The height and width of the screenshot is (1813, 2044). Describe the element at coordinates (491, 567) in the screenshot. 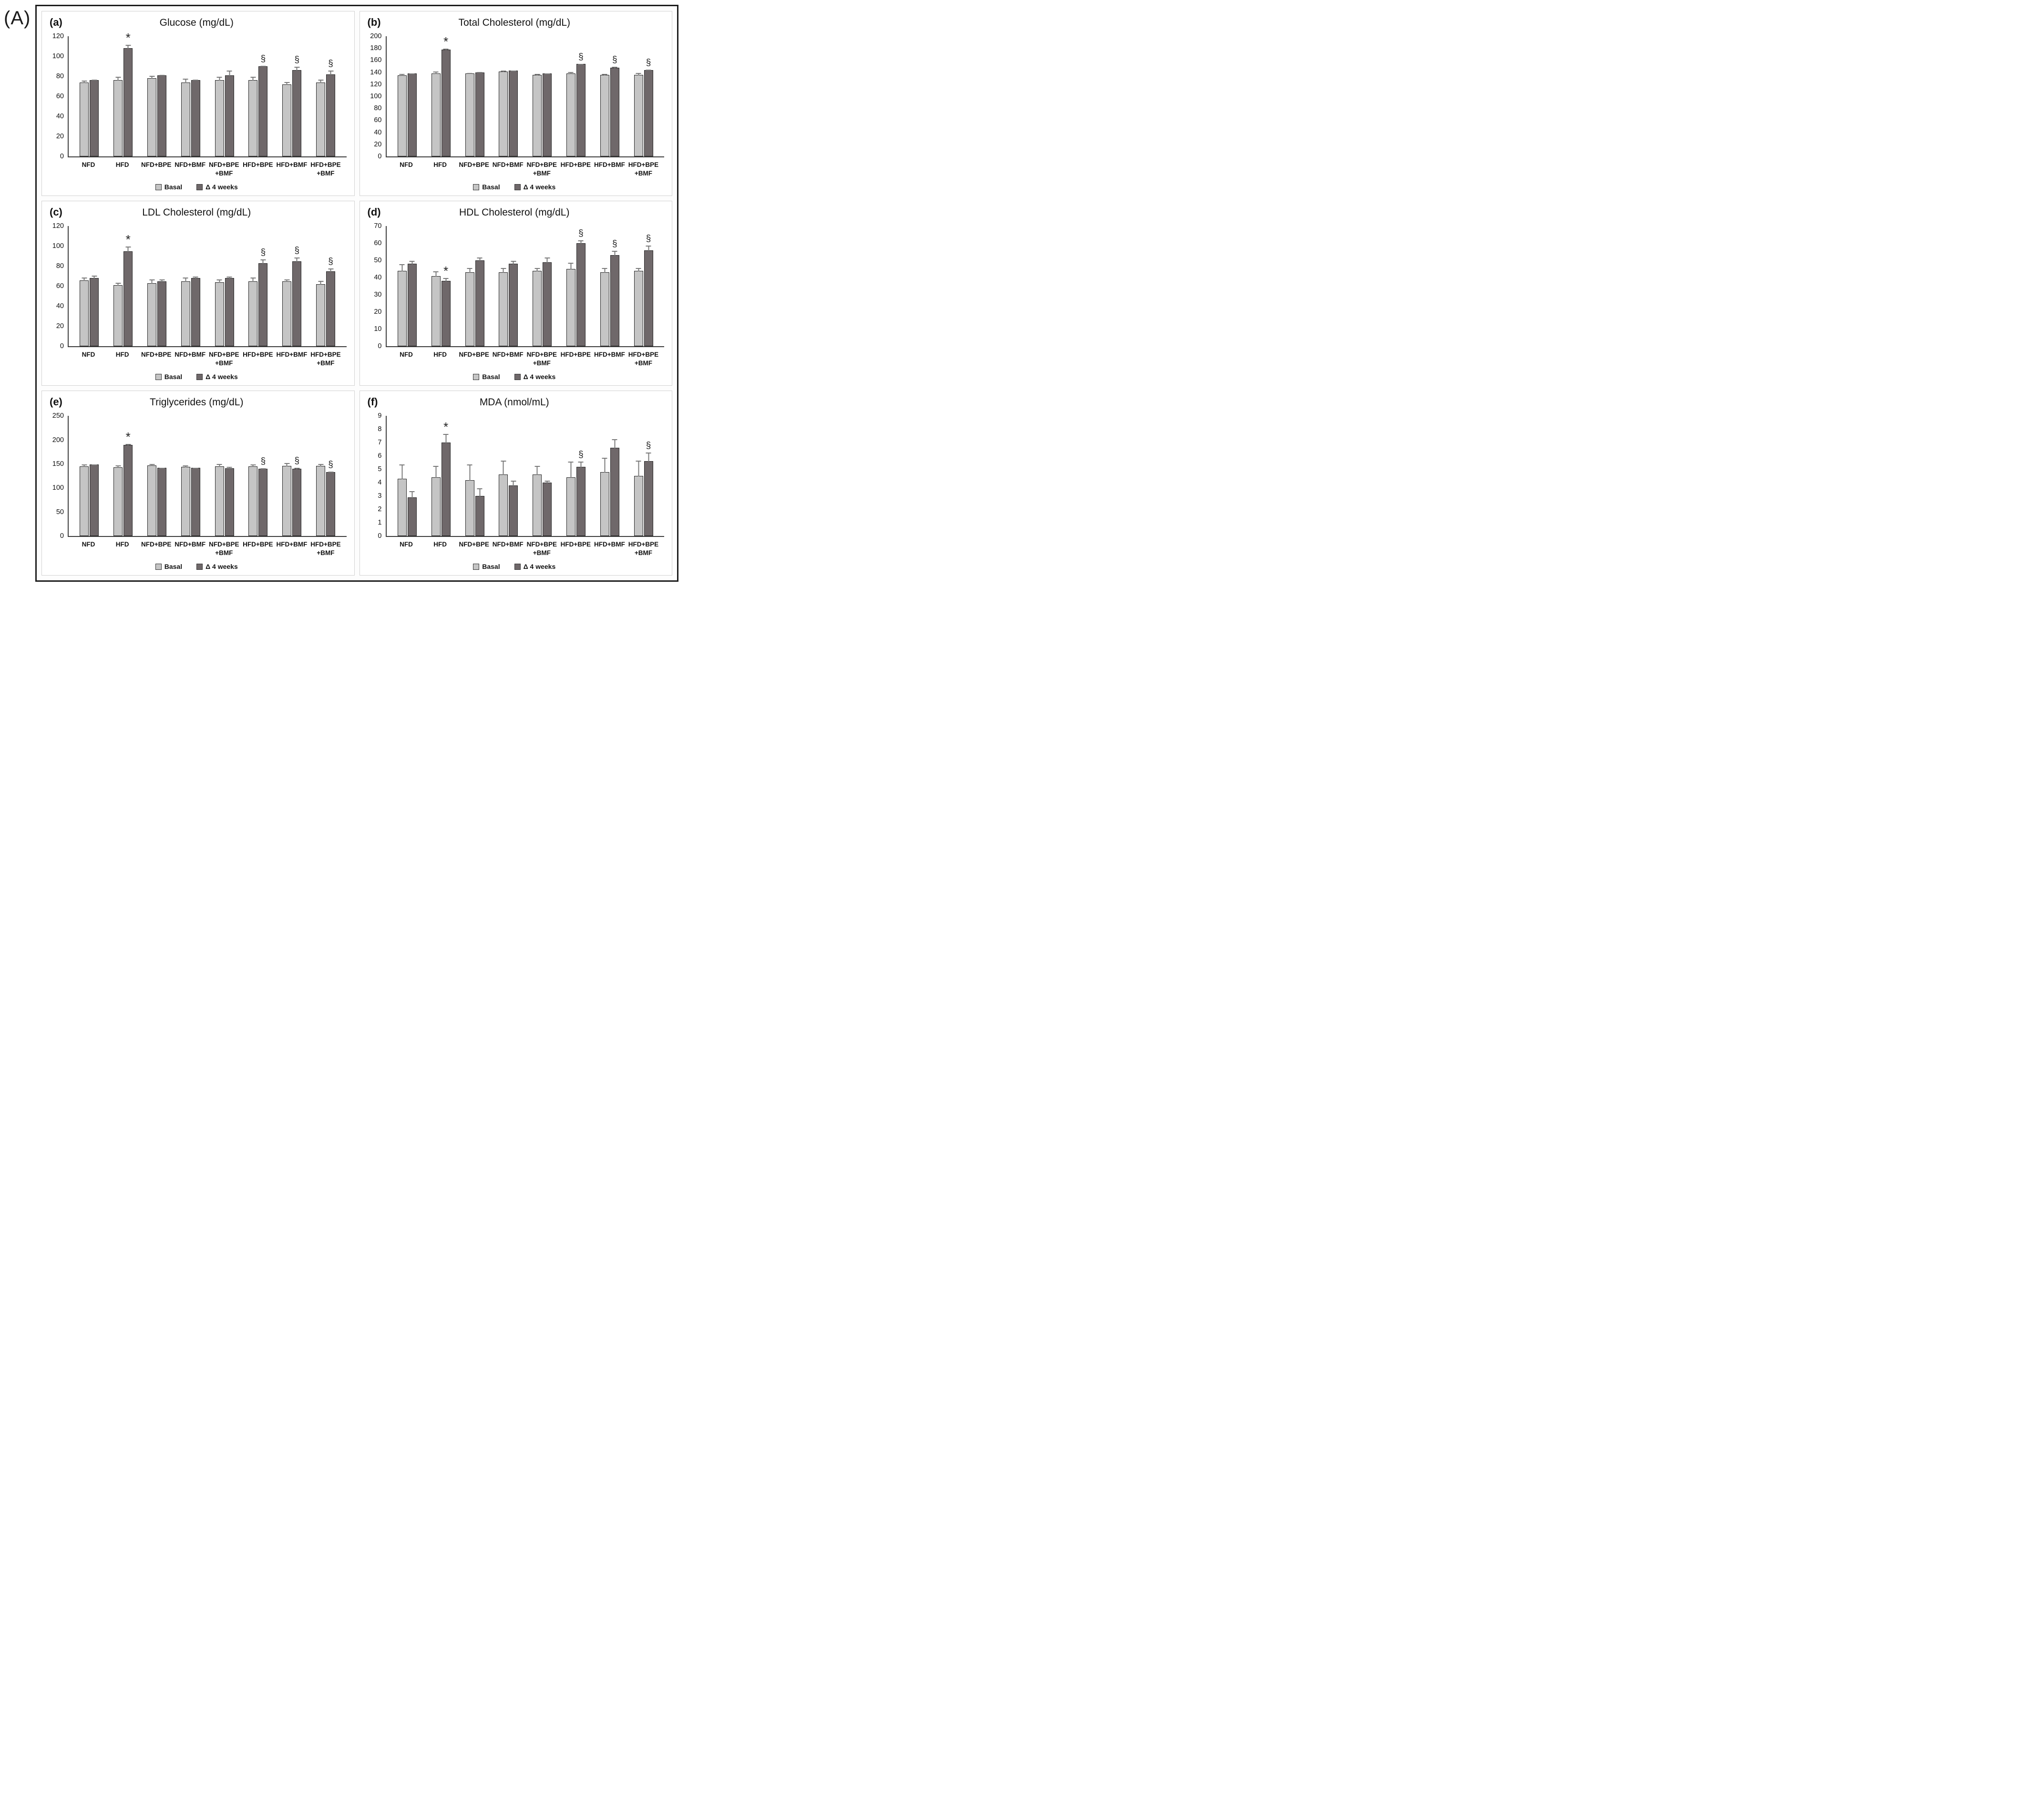

I see `legend-label: Basal` at that location.